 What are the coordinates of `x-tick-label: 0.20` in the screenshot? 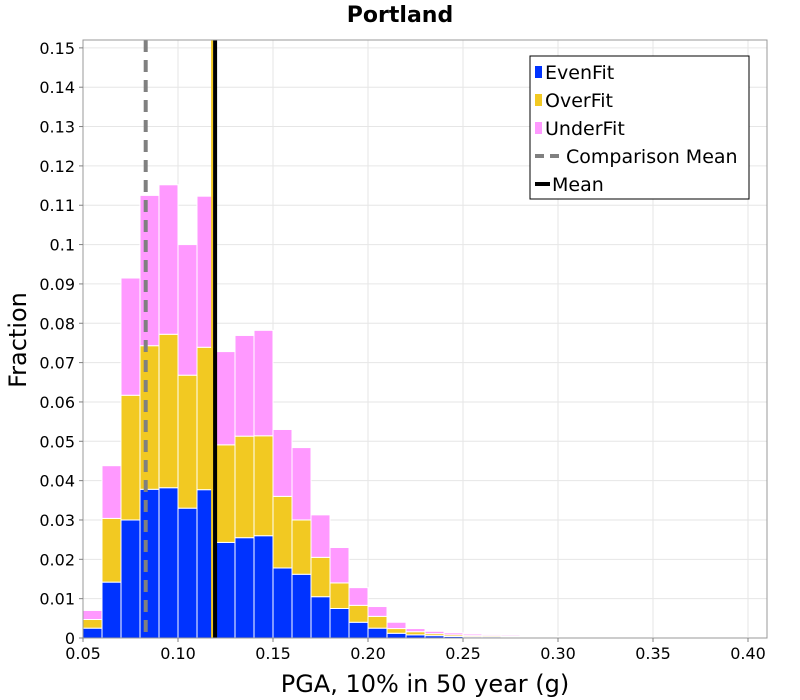 It's located at (368, 653).